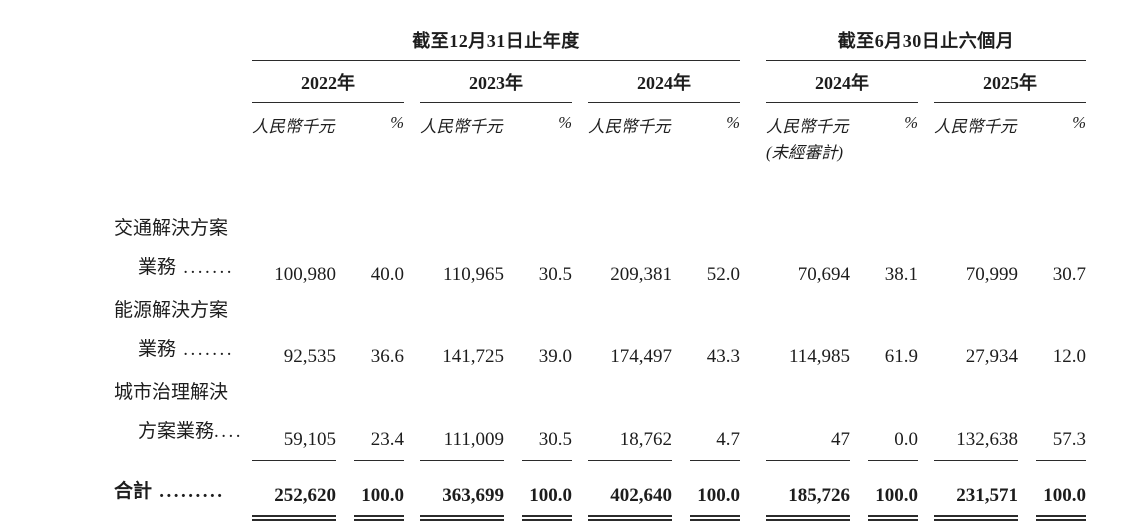  I want to click on cell-percent: 0.0, so click(893, 417).